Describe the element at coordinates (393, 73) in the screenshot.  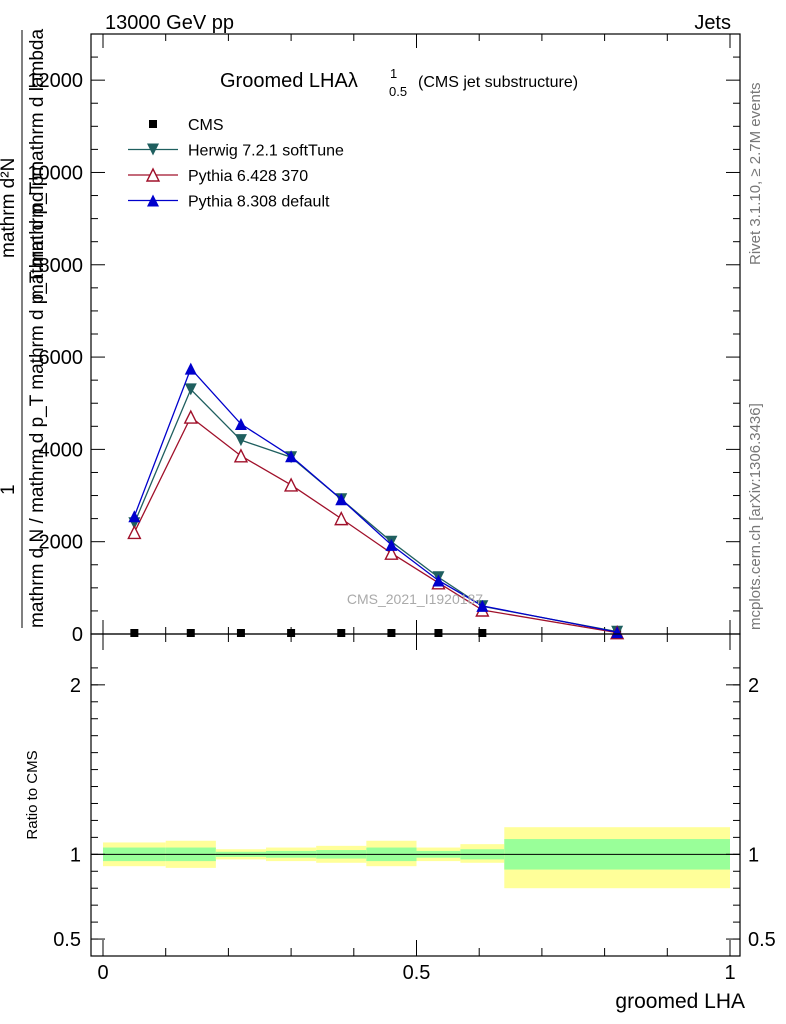
I see `chart-title-sup: 1` at that location.